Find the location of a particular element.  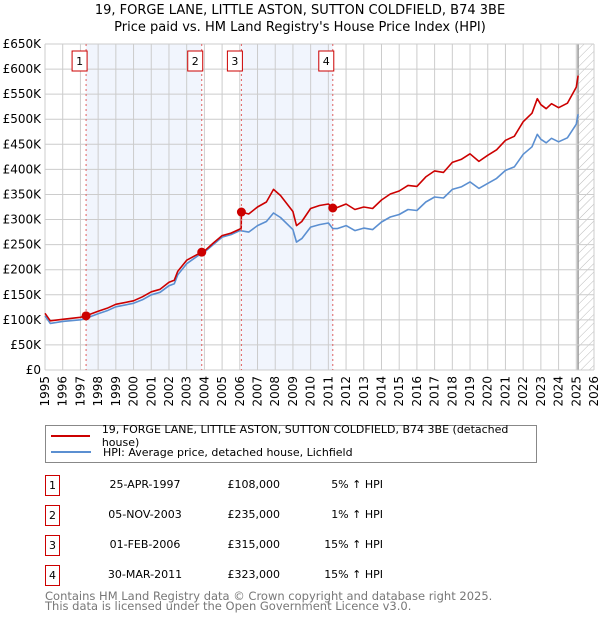

transaction-row: 2 05-NOV-2003 £235,000 1% ↑ HPI is located at coordinates (255, 515).